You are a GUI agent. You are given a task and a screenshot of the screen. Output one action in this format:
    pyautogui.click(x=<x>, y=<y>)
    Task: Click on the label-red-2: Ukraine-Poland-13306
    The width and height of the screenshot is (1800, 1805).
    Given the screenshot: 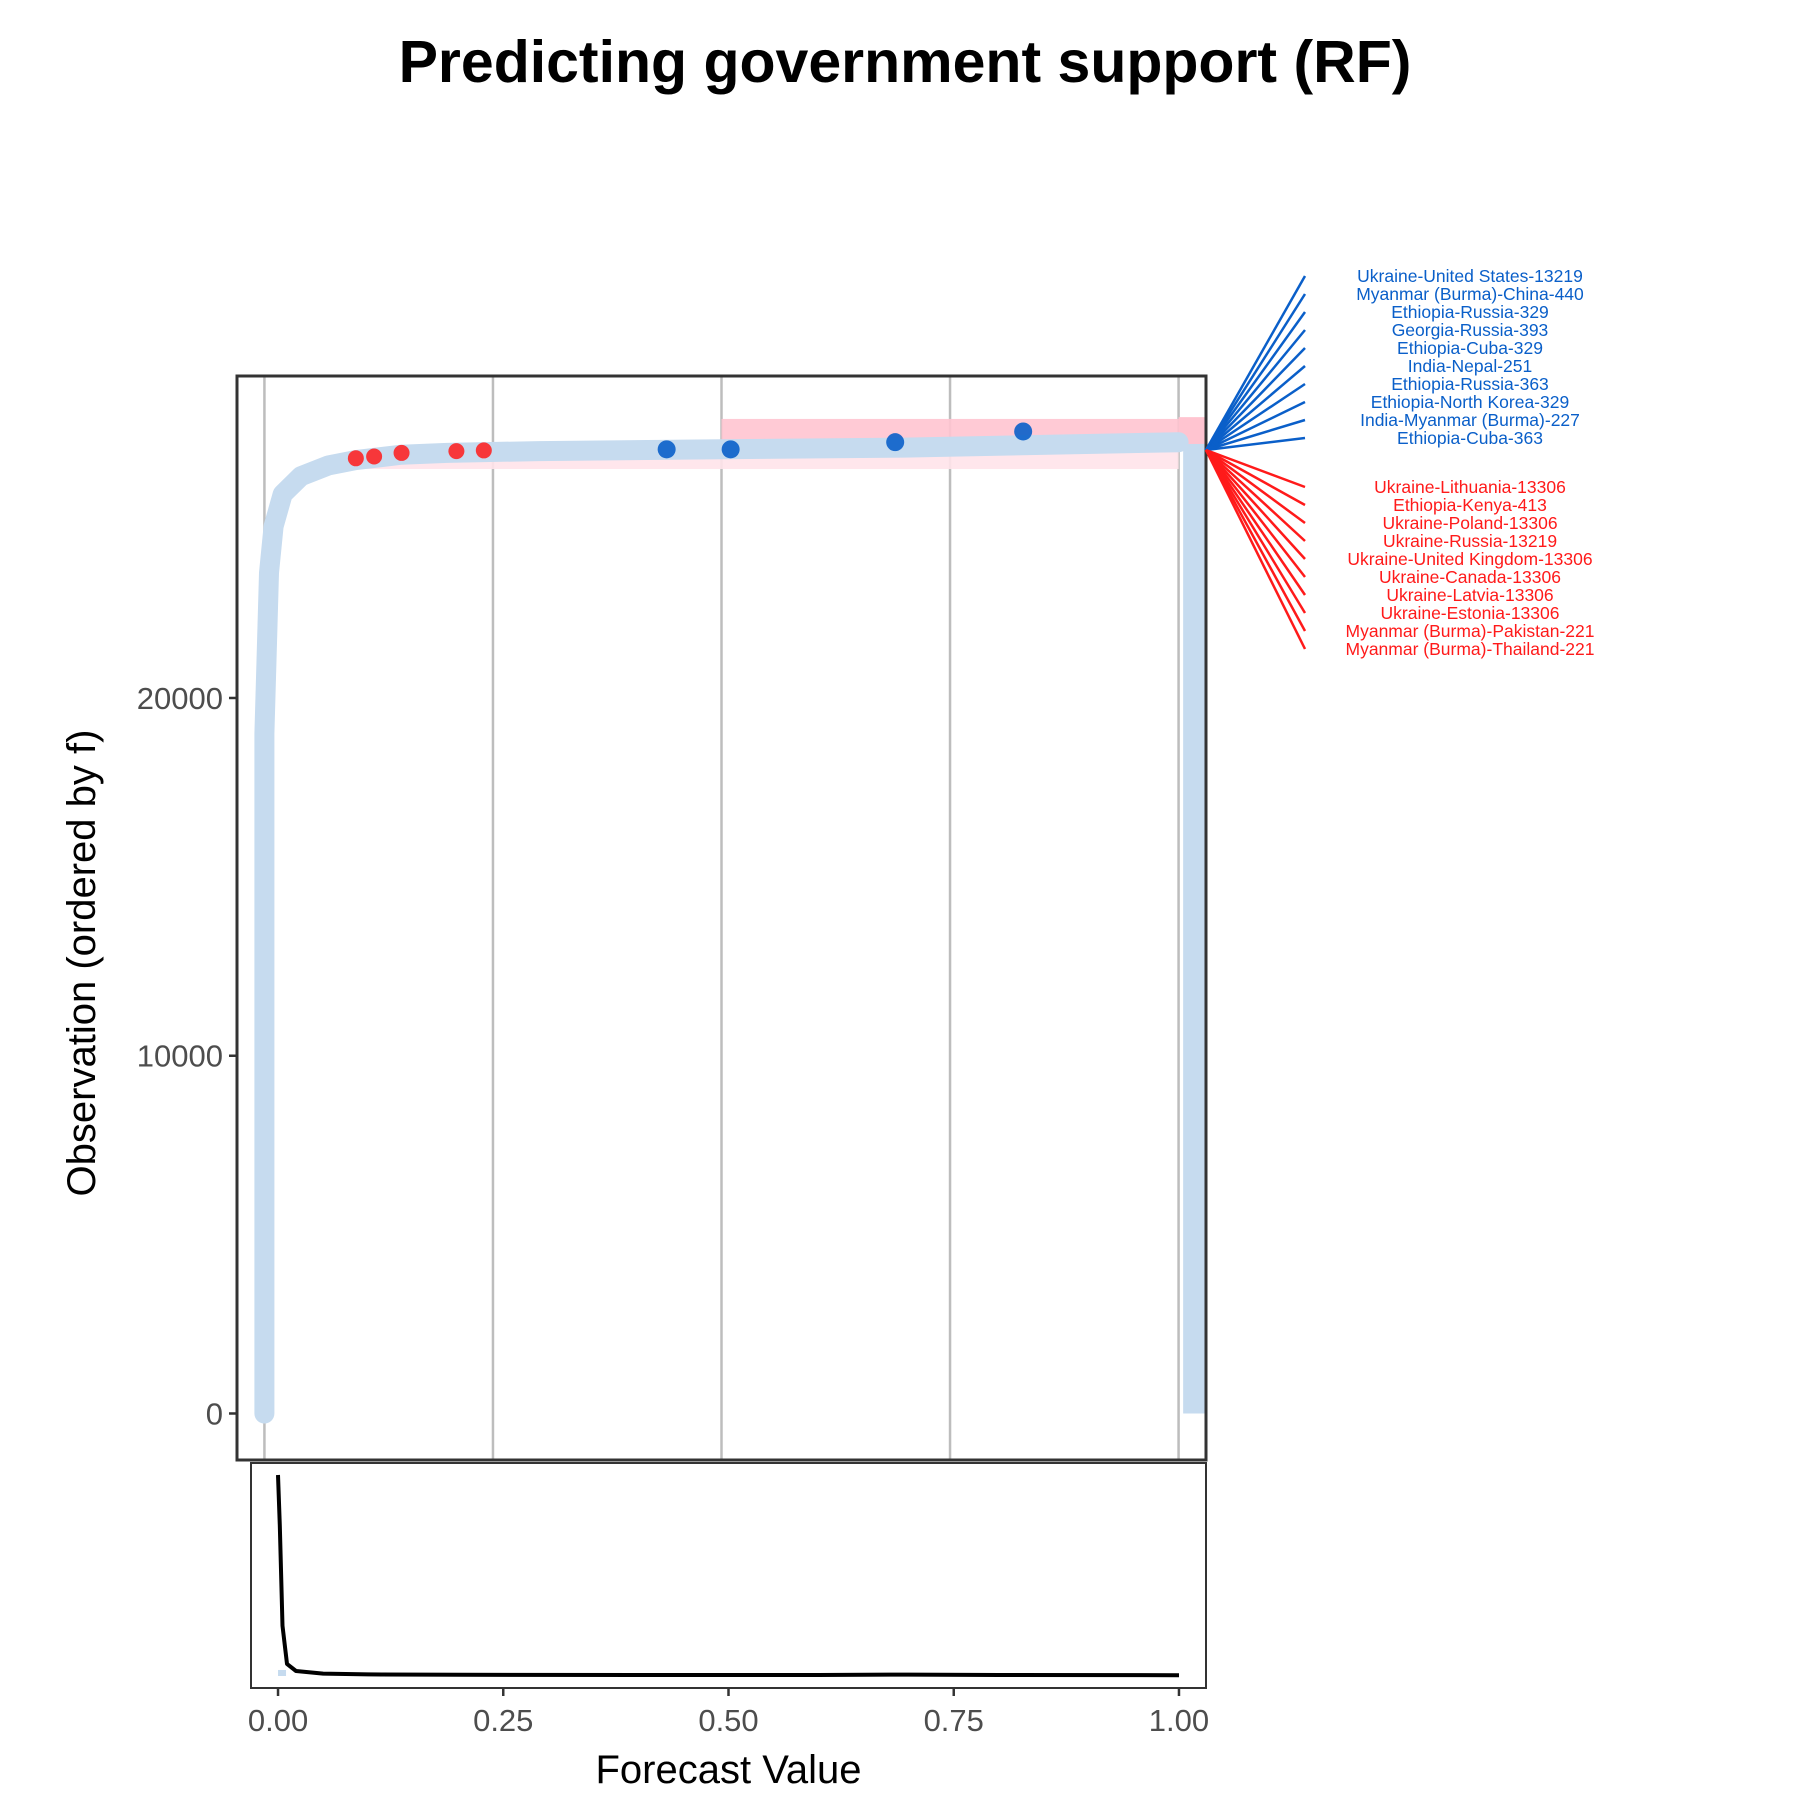 What is the action you would take?
    pyautogui.click(x=1469, y=523)
    